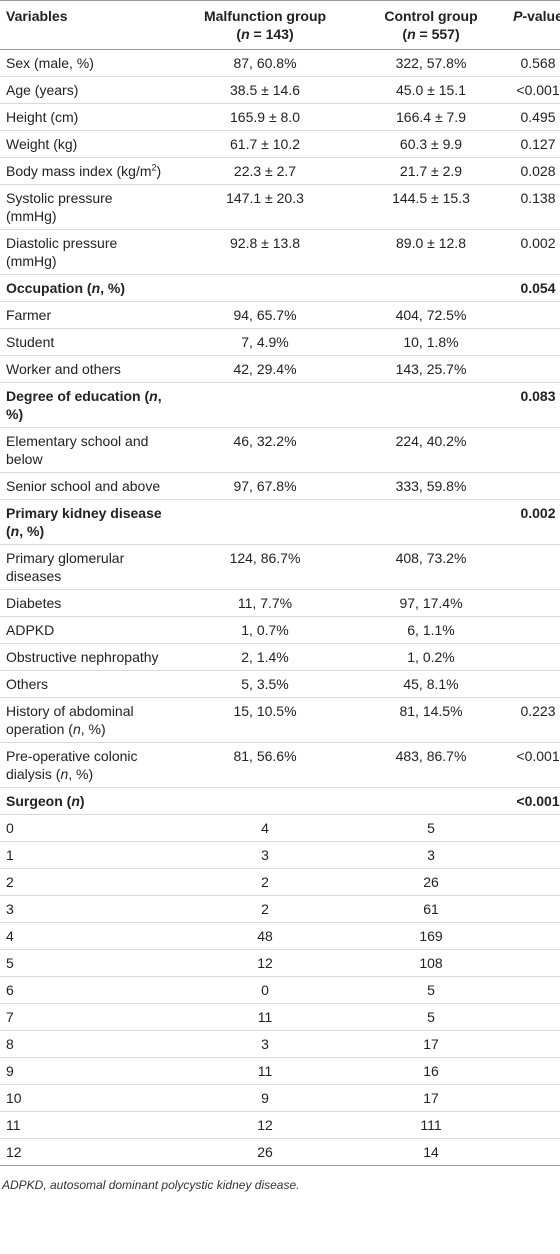 The width and height of the screenshot is (560, 1254). I want to click on table-cell: Senior school and above, so click(86, 486).